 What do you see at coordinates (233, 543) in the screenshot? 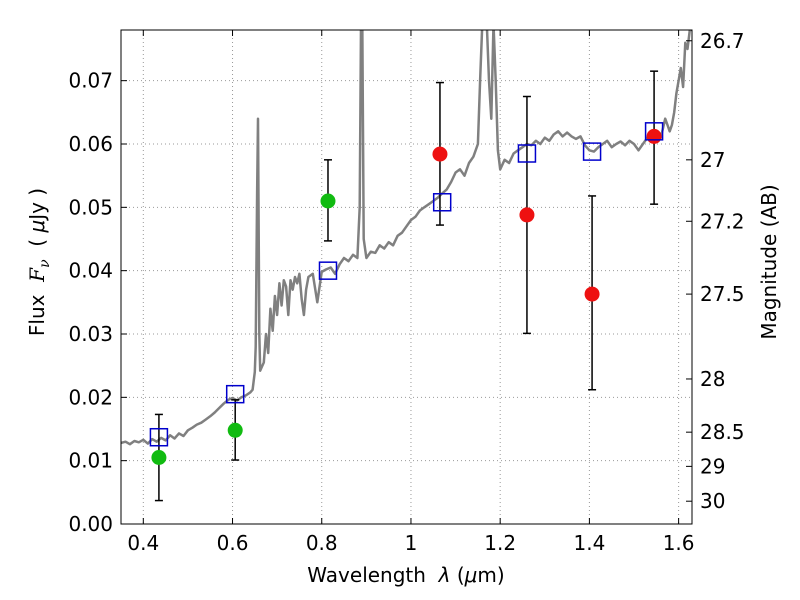
I see `x-tick-label: 0.6` at bounding box center [233, 543].